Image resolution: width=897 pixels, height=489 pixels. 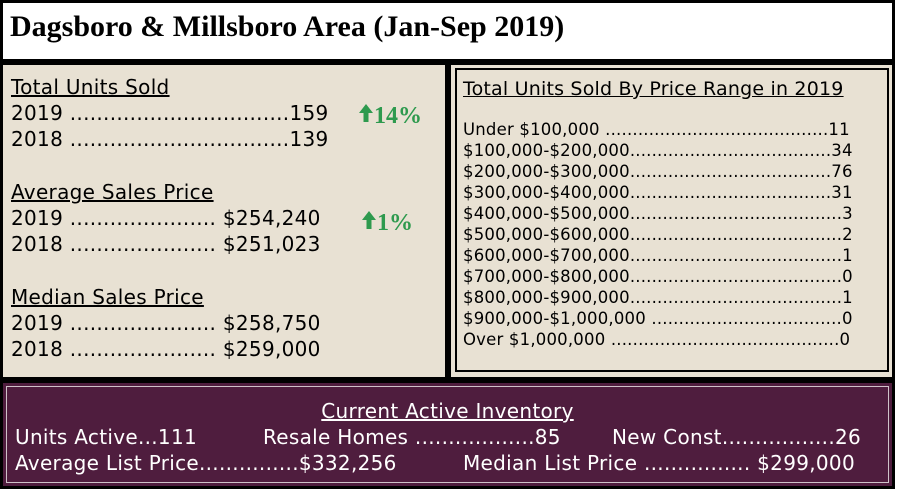 What do you see at coordinates (166, 349) in the screenshot?
I see `median-price-2018: 2018 ...................... $259,000` at bounding box center [166, 349].